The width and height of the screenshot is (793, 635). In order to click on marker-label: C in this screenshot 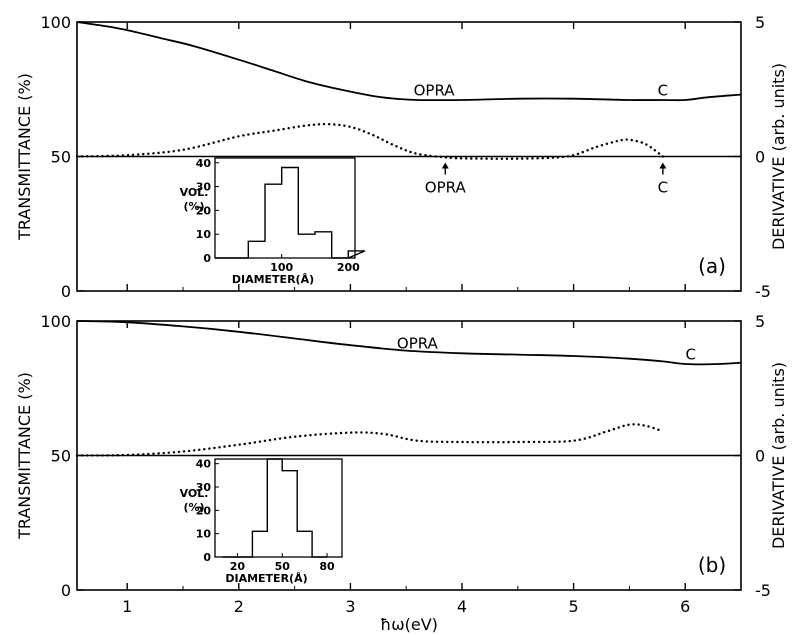, I will do `click(663, 188)`.